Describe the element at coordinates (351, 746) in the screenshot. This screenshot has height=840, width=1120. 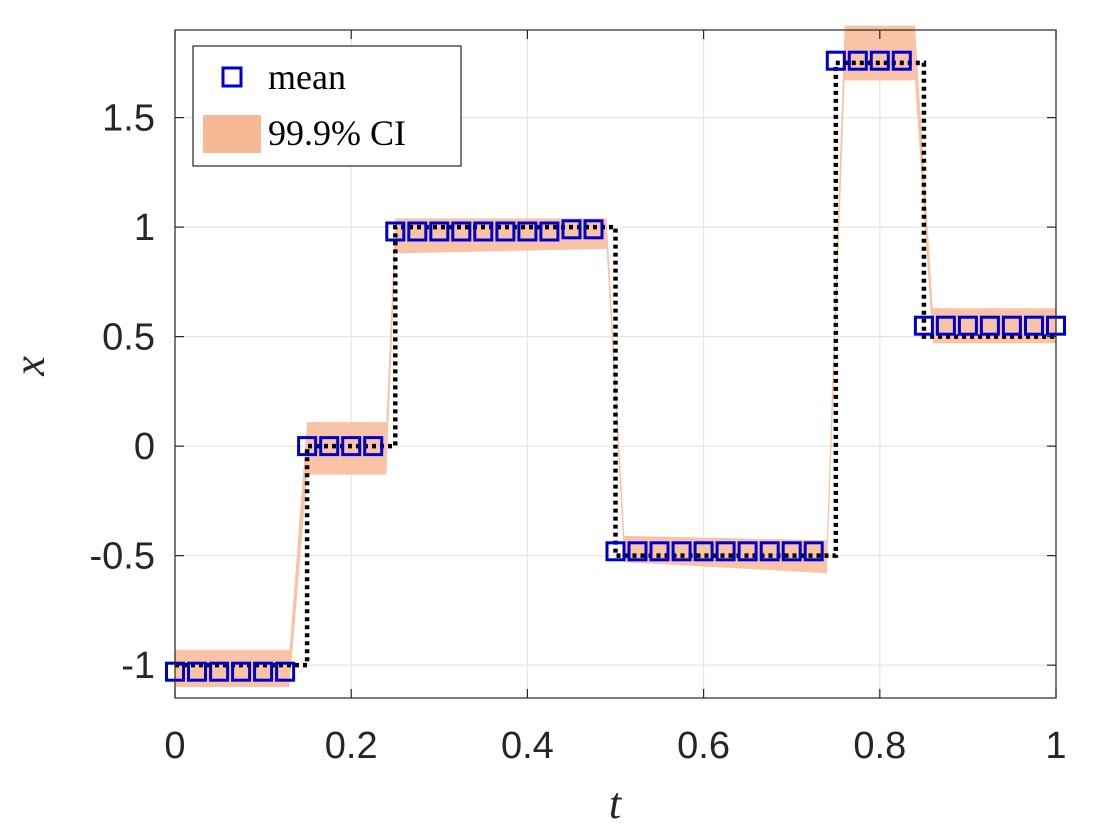
I see `x-tick-label: 0.2` at that location.